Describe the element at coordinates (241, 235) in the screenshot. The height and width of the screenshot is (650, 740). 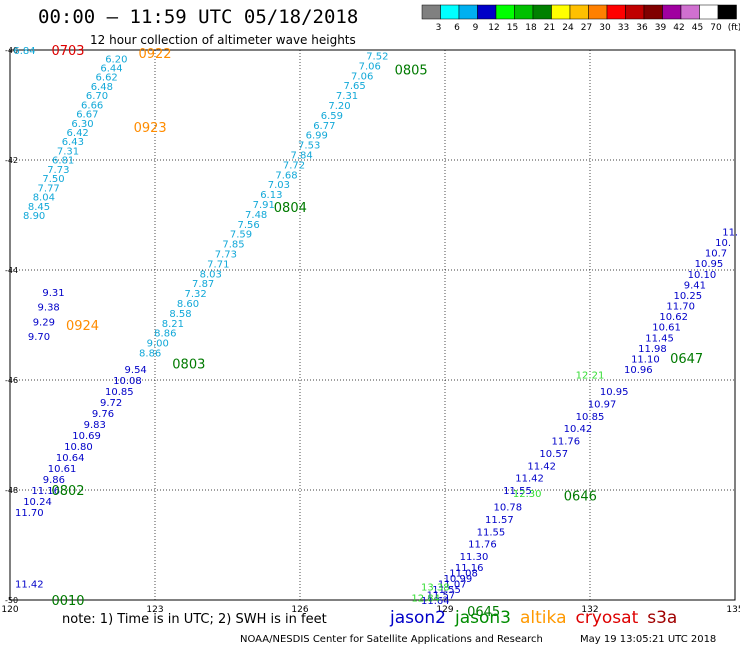
I see `wave-height-value: 7.59` at that location.